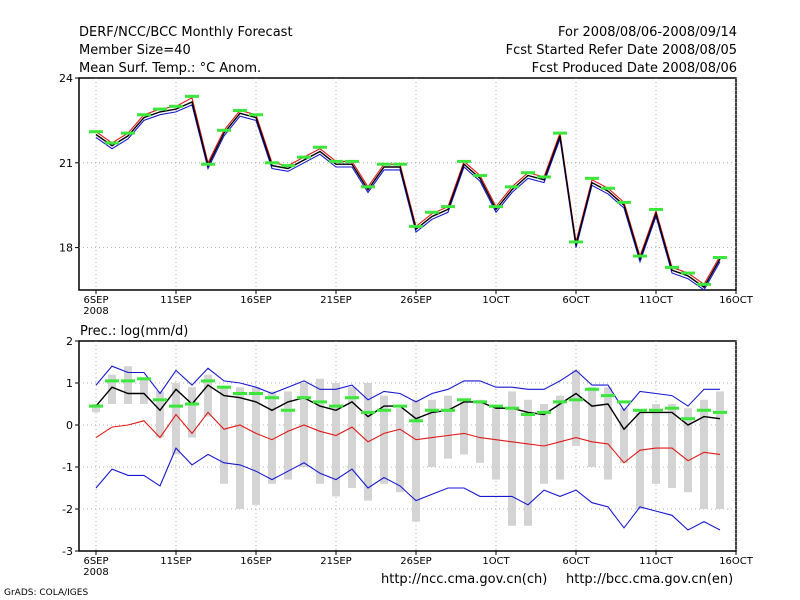 Image resolution: width=800 pixels, height=600 pixels. Describe the element at coordinates (95, 300) in the screenshot. I see `x-tick-label: 6SEP` at that location.